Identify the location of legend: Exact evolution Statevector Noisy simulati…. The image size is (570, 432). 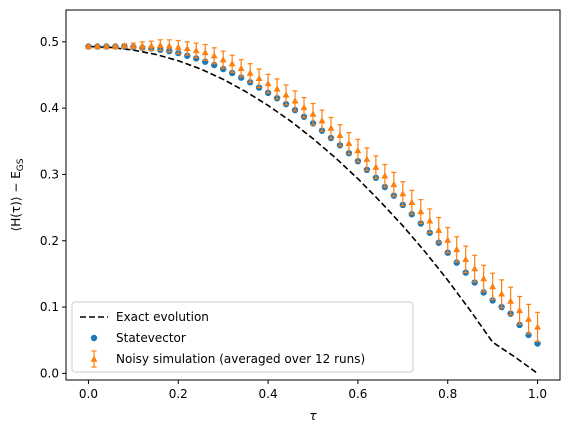
(242, 337).